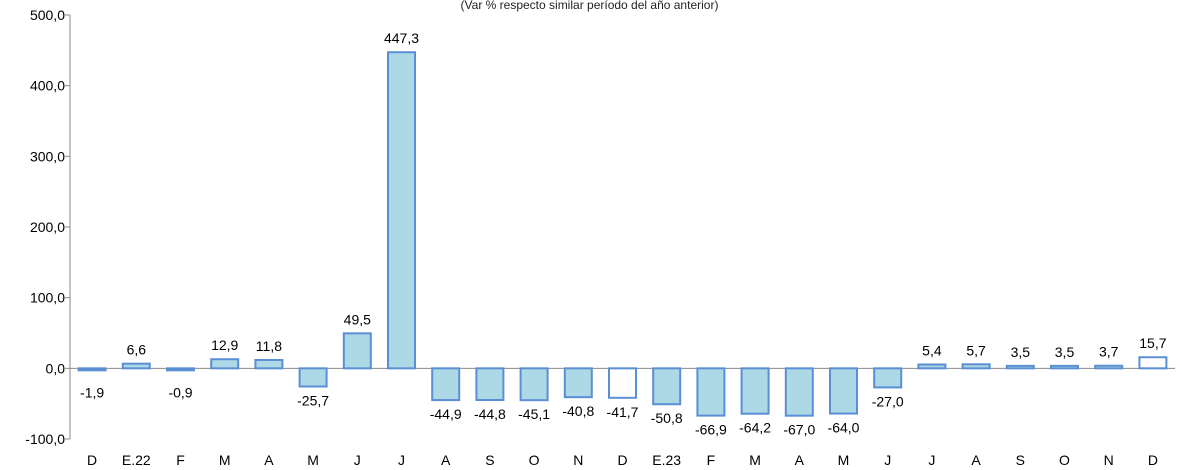 The width and height of the screenshot is (1179, 470). What do you see at coordinates (932, 351) in the screenshot?
I see `data-label: 5,4` at bounding box center [932, 351].